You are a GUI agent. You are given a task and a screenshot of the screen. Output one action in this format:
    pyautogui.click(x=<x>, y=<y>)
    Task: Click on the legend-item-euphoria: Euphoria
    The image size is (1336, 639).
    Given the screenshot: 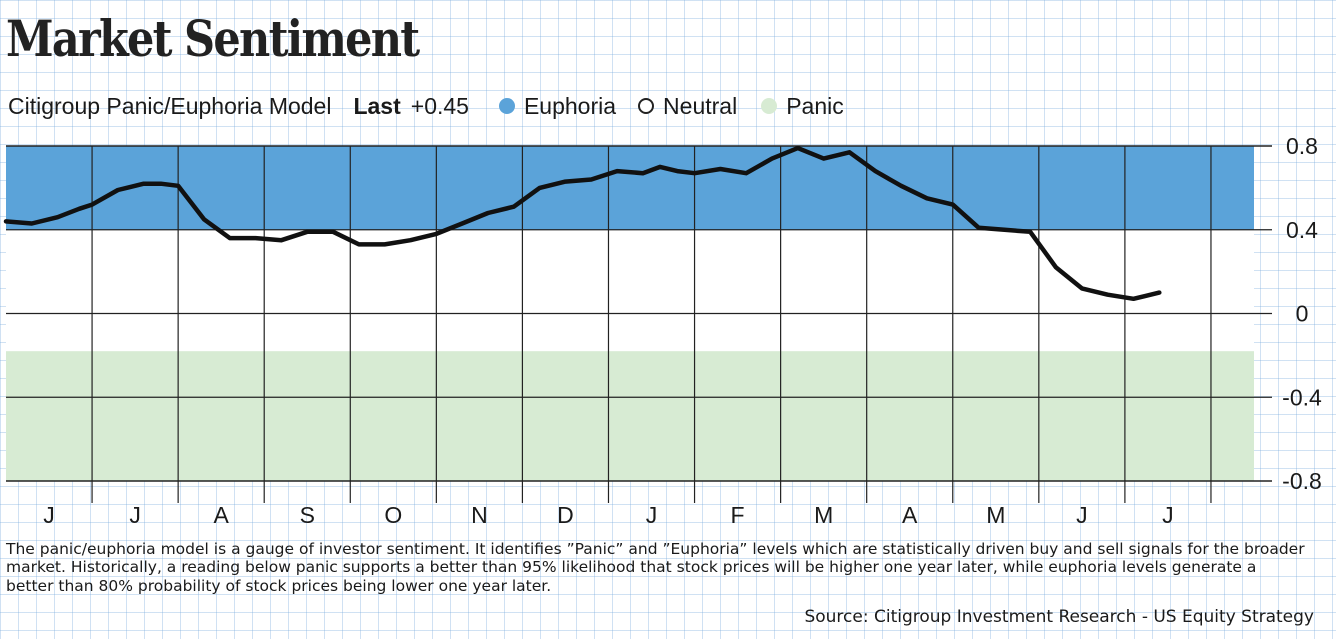 What is the action you would take?
    pyautogui.click(x=557, y=106)
    